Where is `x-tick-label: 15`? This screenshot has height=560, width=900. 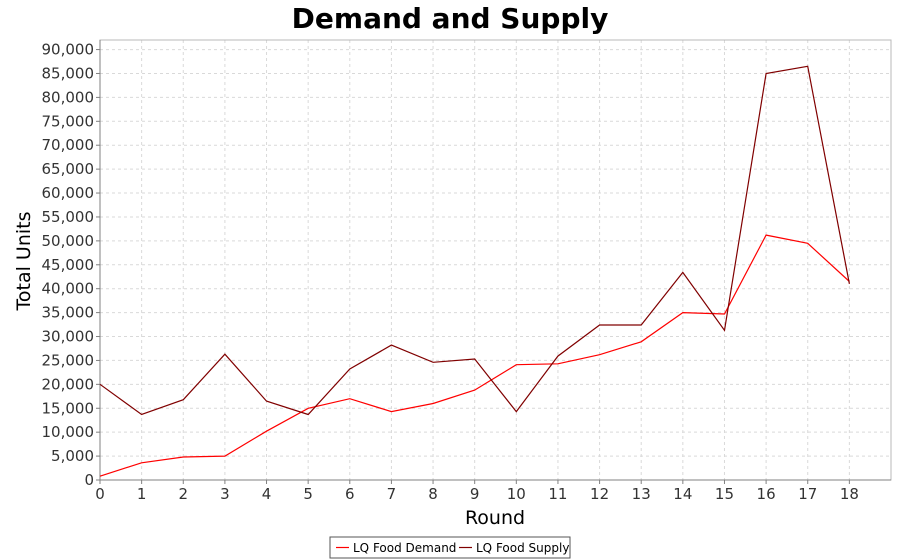
x-tick-label: 15 is located at coordinates (724, 494).